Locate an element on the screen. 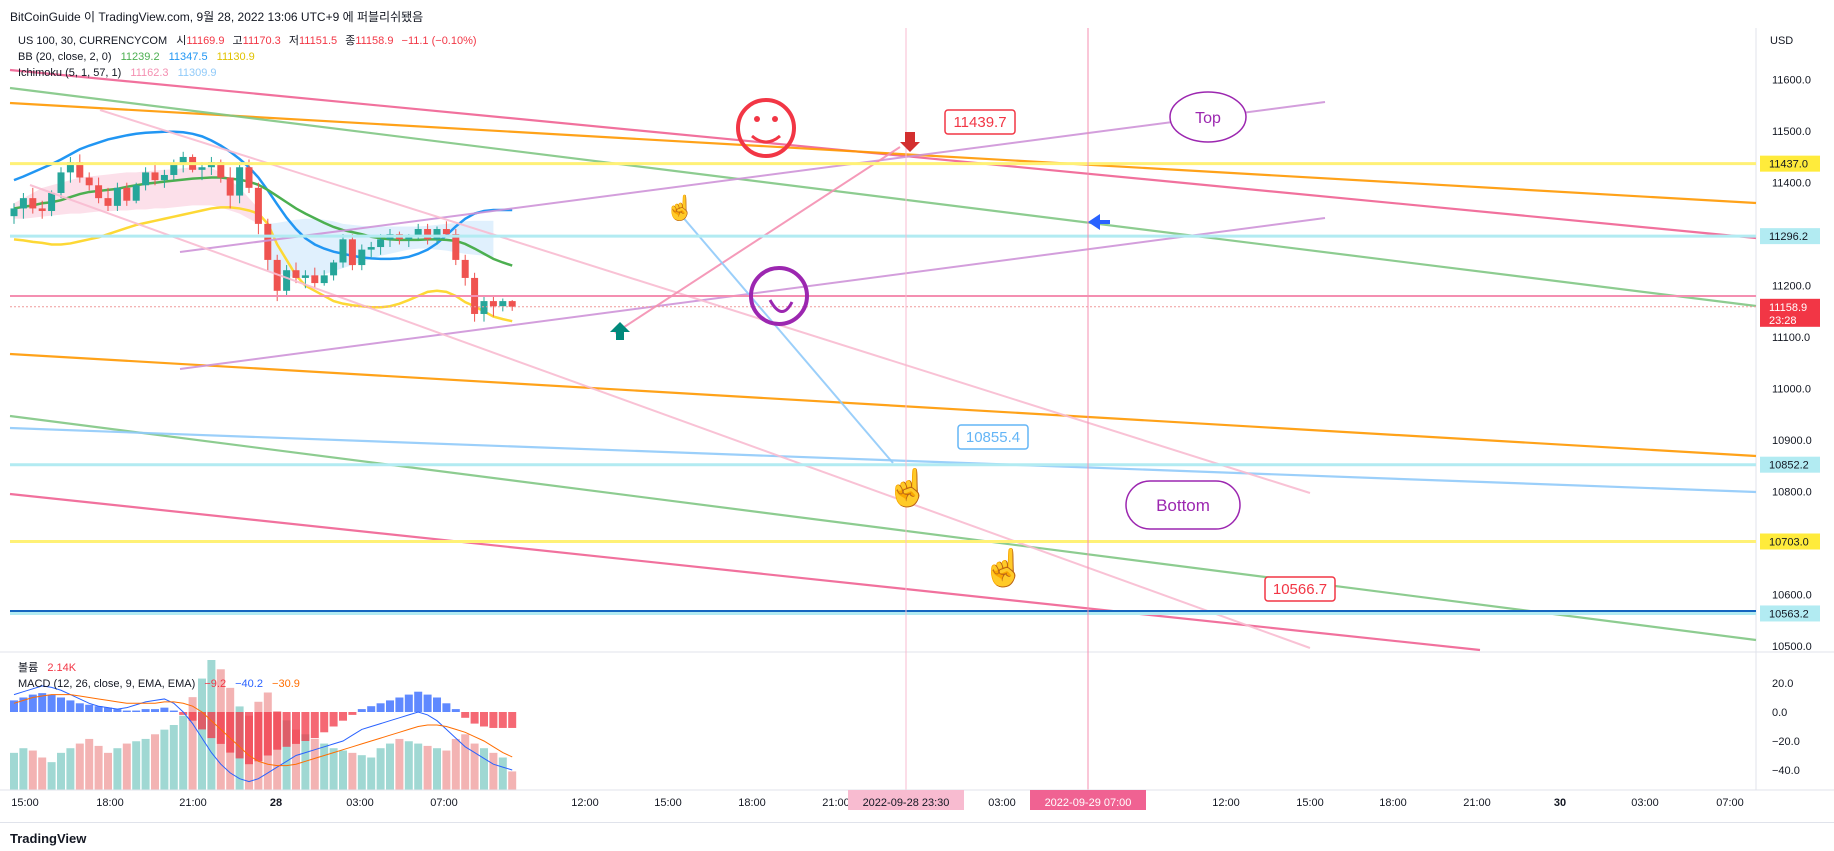 The width and height of the screenshot is (1834, 851). macd-v1: −9.2 is located at coordinates (215, 684).